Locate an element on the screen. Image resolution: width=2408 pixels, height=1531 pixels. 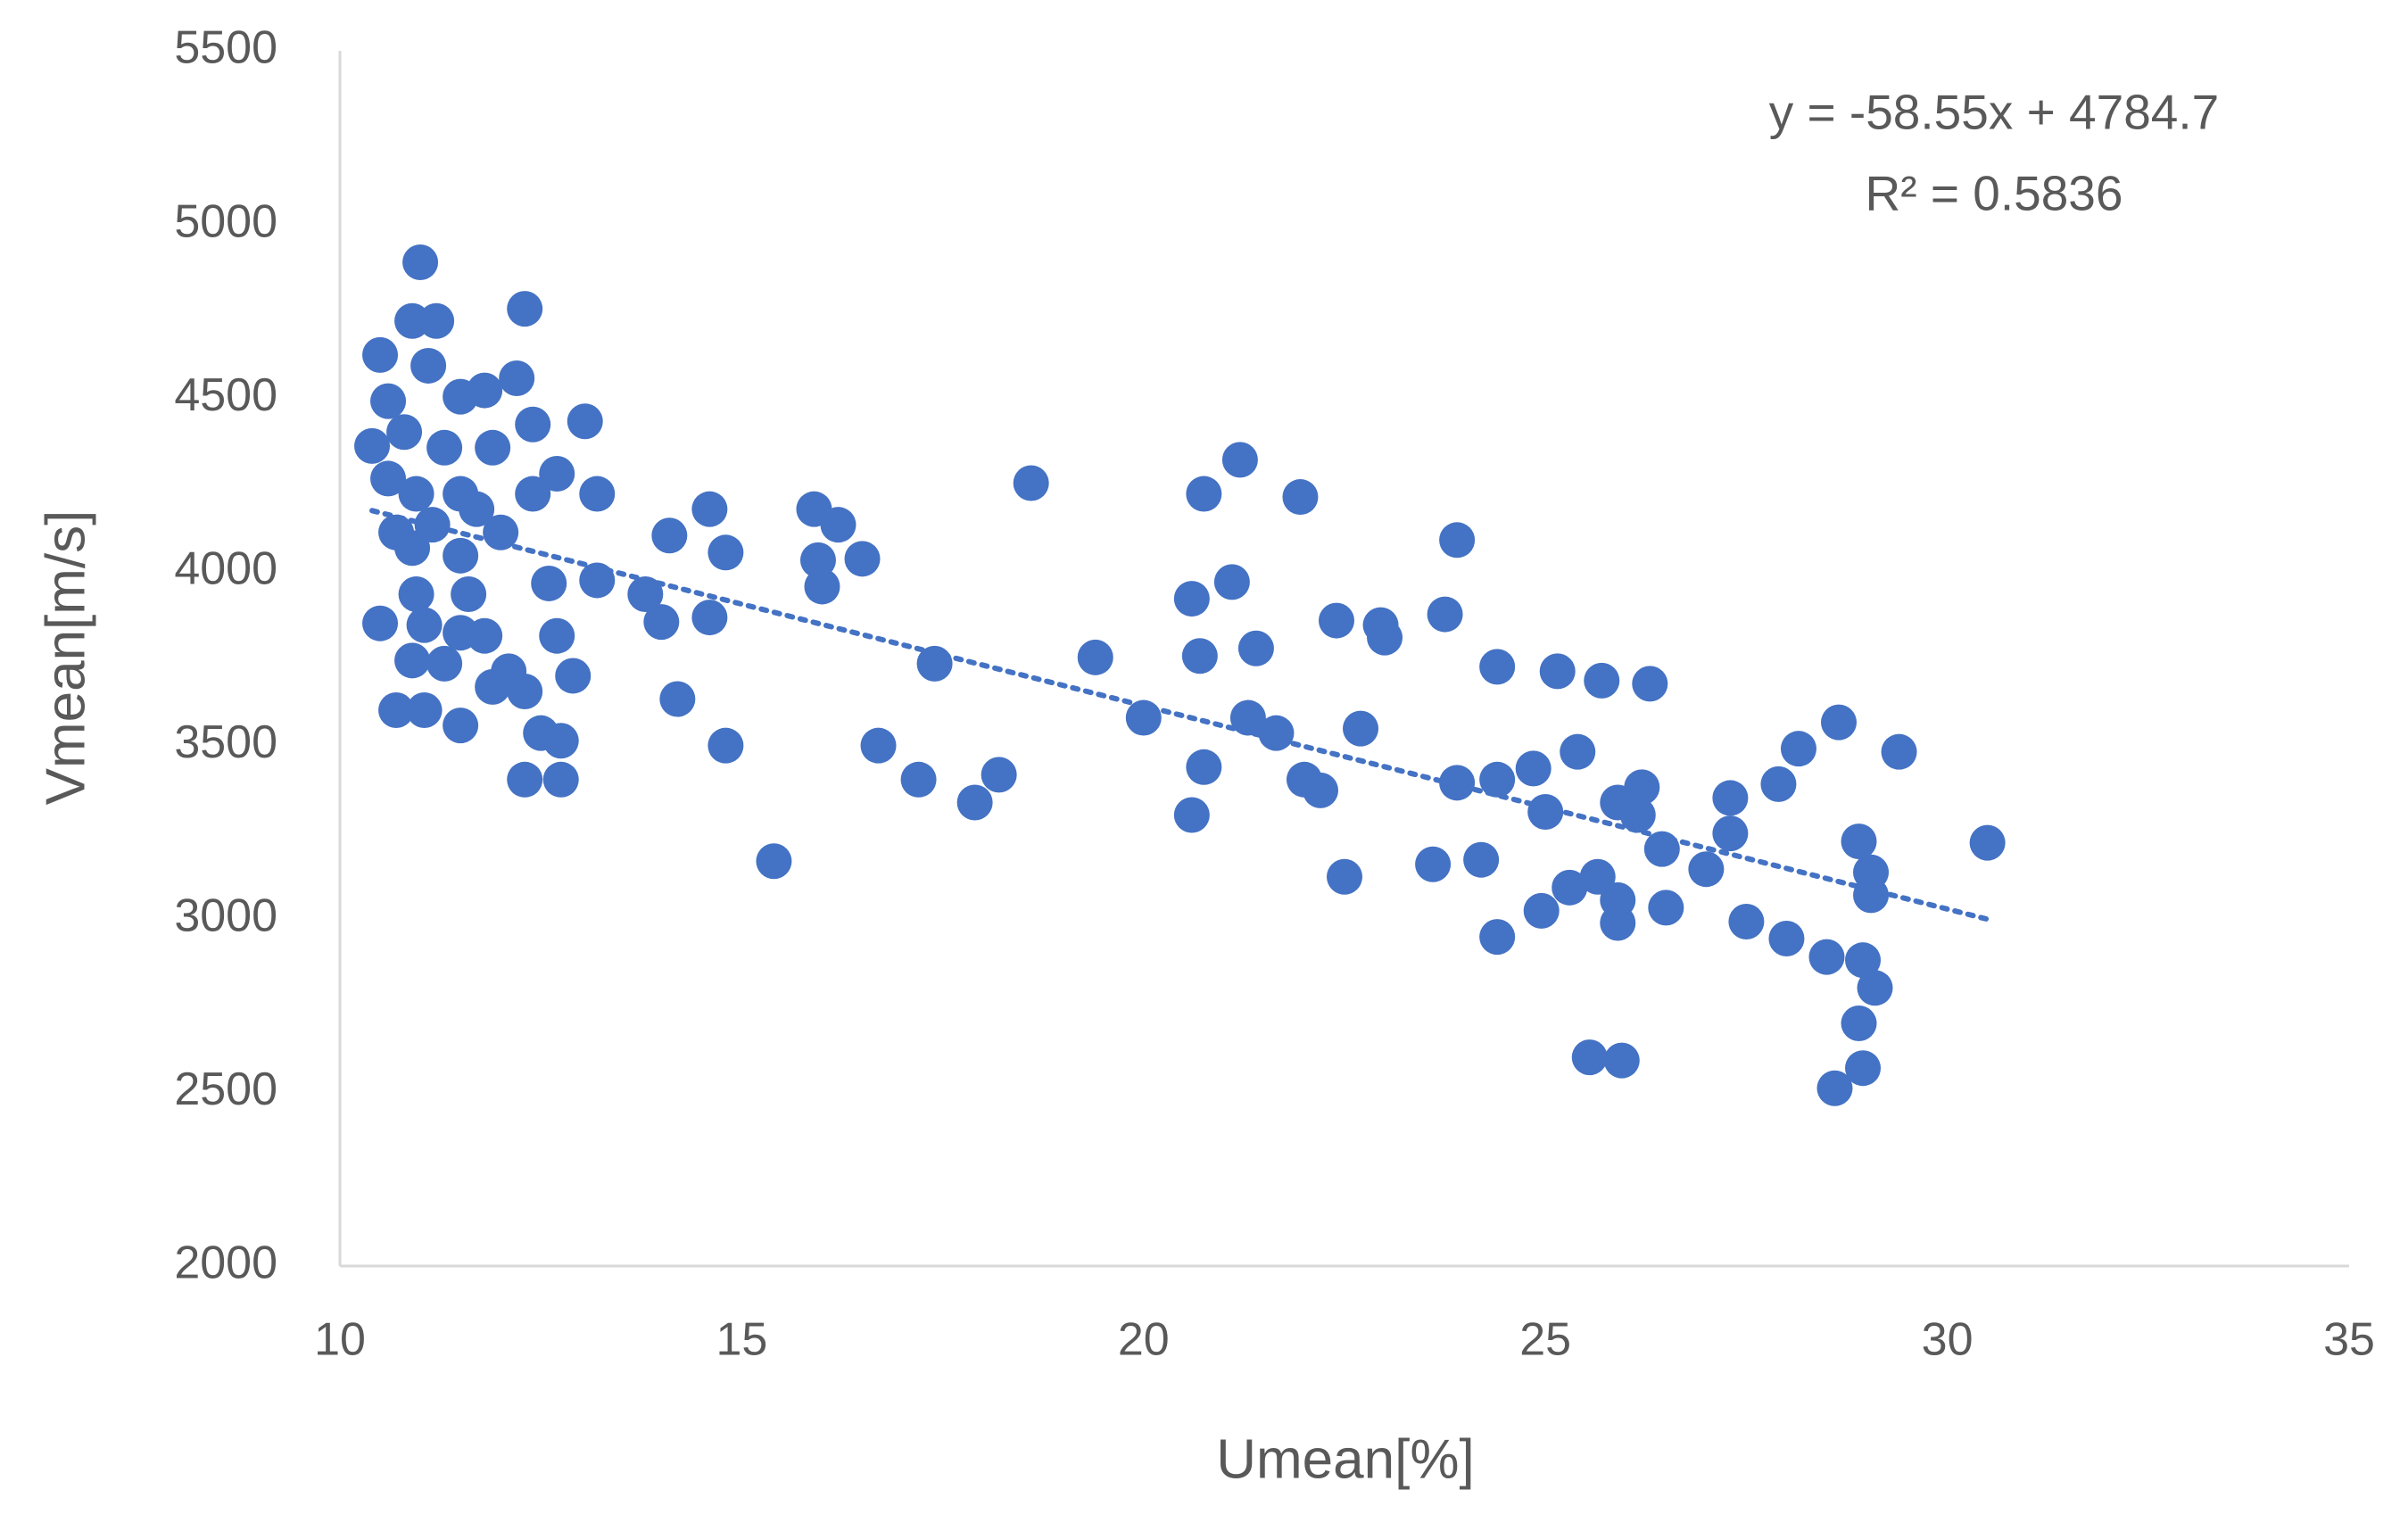
x-tick-label: 25 is located at coordinates (1545, 1340).